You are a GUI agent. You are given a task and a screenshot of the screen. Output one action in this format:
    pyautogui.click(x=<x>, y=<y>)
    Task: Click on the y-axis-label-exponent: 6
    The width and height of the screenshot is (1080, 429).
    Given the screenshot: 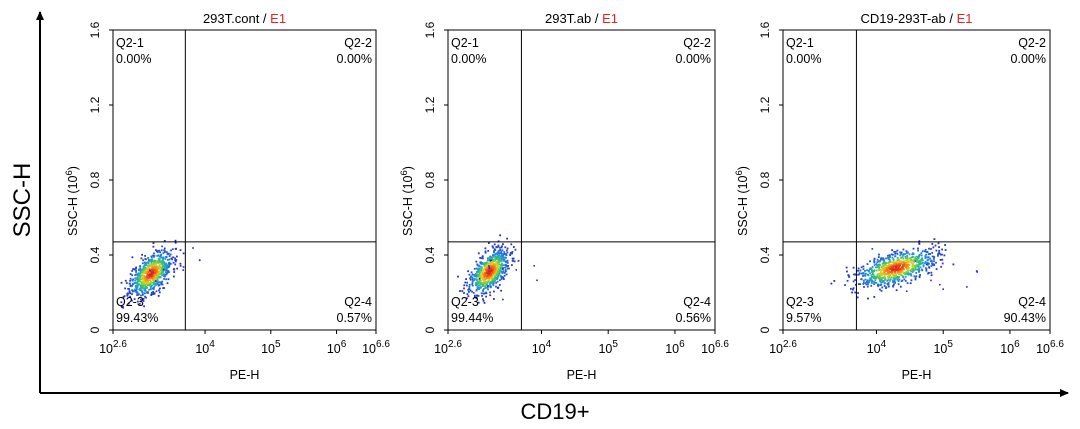 What is the action you would take?
    pyautogui.click(x=69, y=172)
    